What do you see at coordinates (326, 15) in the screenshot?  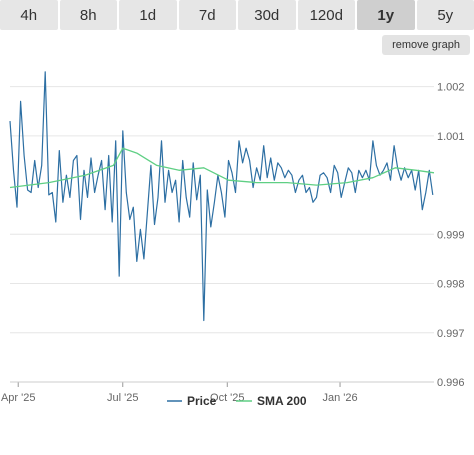 I see `timeframe-tab-120d: 120d` at bounding box center [326, 15].